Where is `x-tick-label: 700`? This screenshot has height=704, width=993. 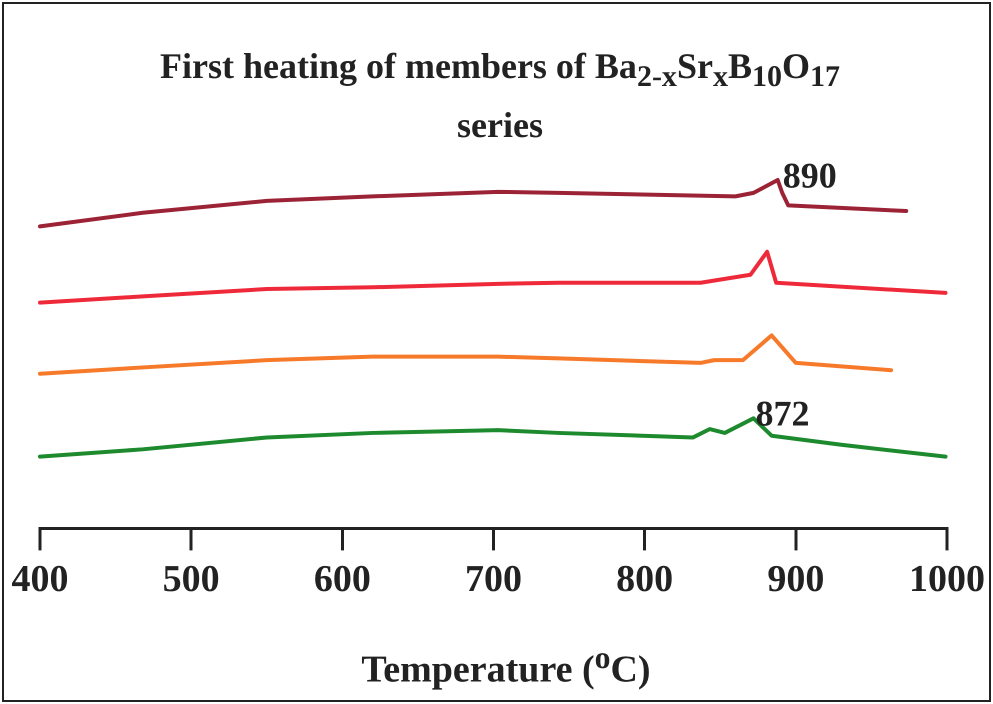 x-tick-label: 700 is located at coordinates (493, 579).